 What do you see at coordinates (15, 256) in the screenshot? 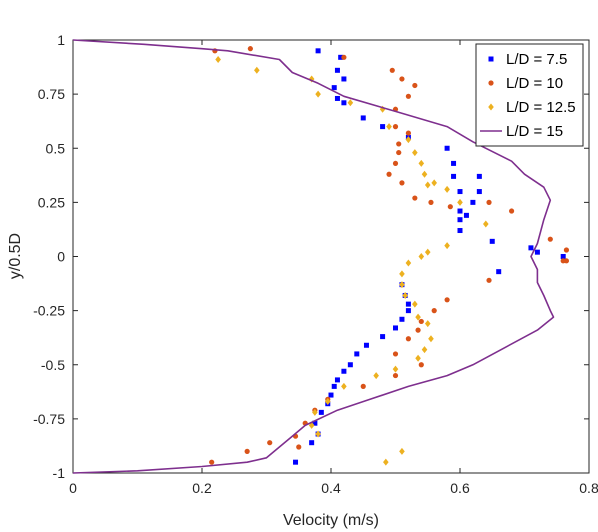
I see `y-axis-label: y/0.5D` at bounding box center [15, 256].